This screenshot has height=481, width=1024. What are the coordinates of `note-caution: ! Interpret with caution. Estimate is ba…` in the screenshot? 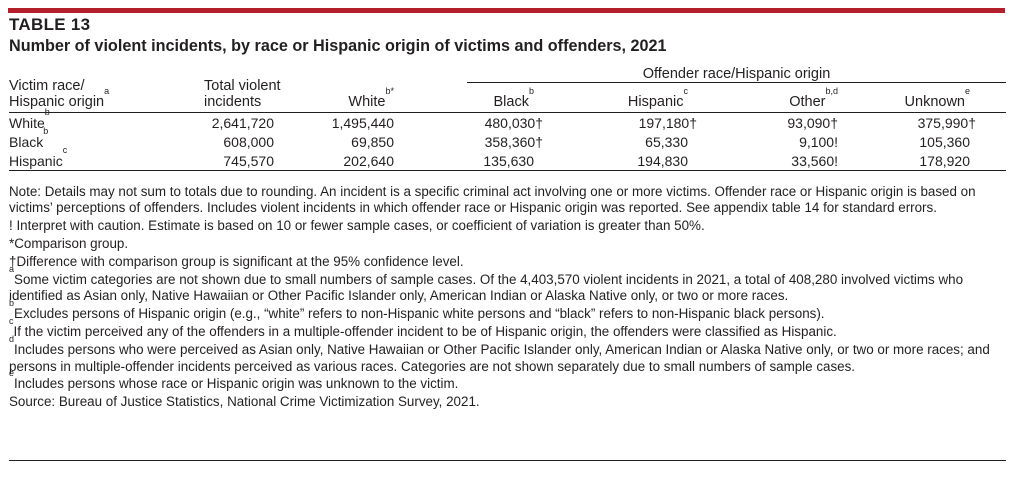 It's located at (357, 226).